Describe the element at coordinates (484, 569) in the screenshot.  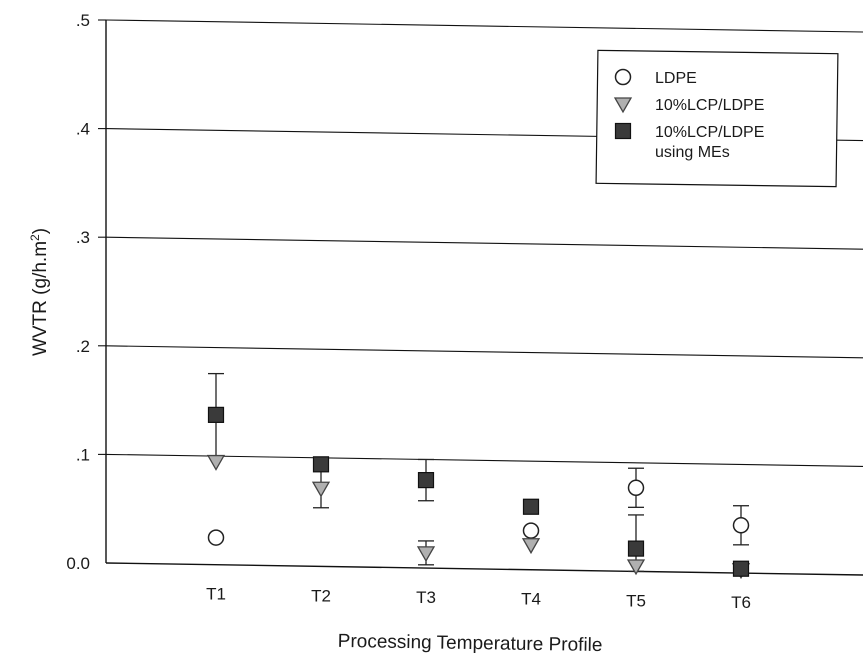
I see `x-axis` at that location.